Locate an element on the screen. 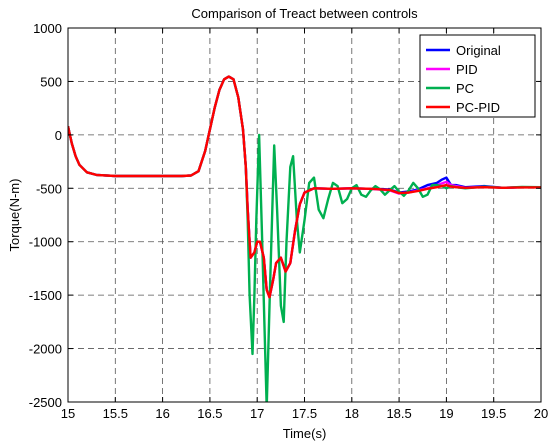 The image size is (550, 445). x-tick-label: 20 is located at coordinates (541, 413).